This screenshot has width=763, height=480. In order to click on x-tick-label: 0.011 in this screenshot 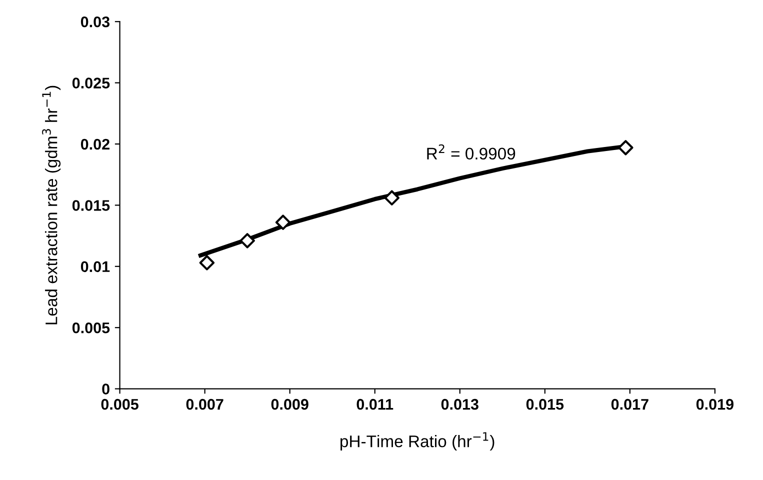, I will do `click(375, 404)`.